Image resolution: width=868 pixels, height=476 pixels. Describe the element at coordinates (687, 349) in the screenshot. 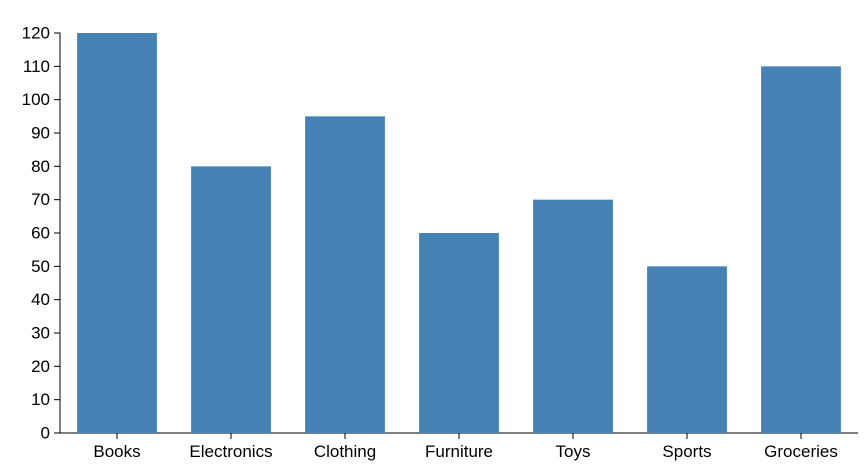

I see `bar-sports` at that location.